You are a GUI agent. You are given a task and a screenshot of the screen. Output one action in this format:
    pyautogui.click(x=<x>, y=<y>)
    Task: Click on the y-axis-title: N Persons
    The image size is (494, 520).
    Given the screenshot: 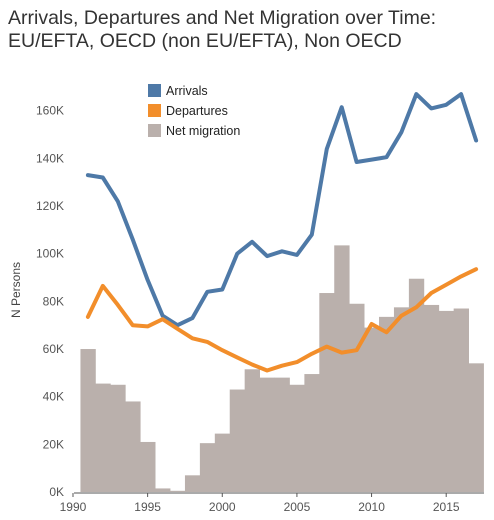 What is the action you would take?
    pyautogui.click(x=16, y=290)
    